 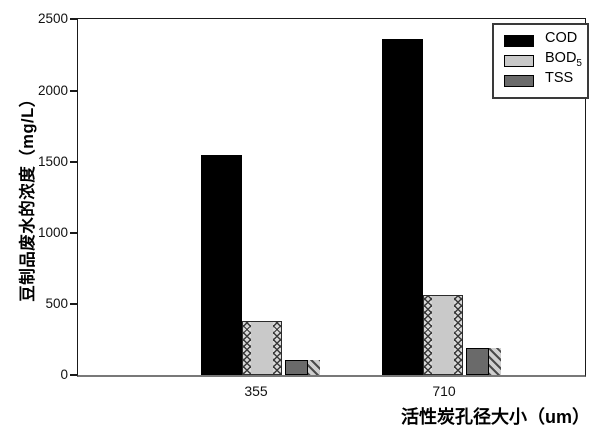 I want to click on legend-swatch-tss, so click(x=519, y=81).